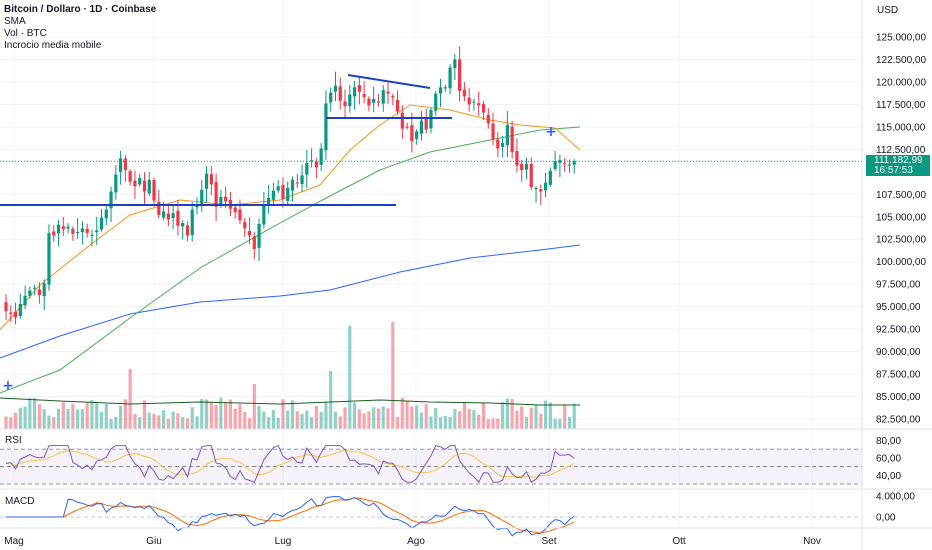 The width and height of the screenshot is (932, 550). I want to click on price-tick-label: 122.500,00, so click(901, 60).